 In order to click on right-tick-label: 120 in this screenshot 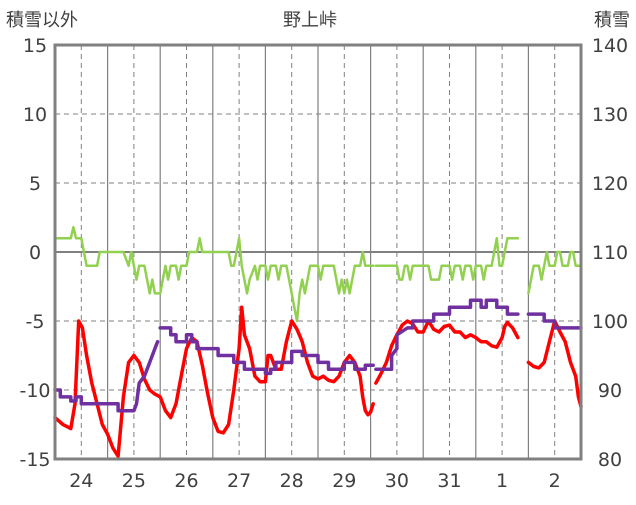, I will do `click(610, 184)`.